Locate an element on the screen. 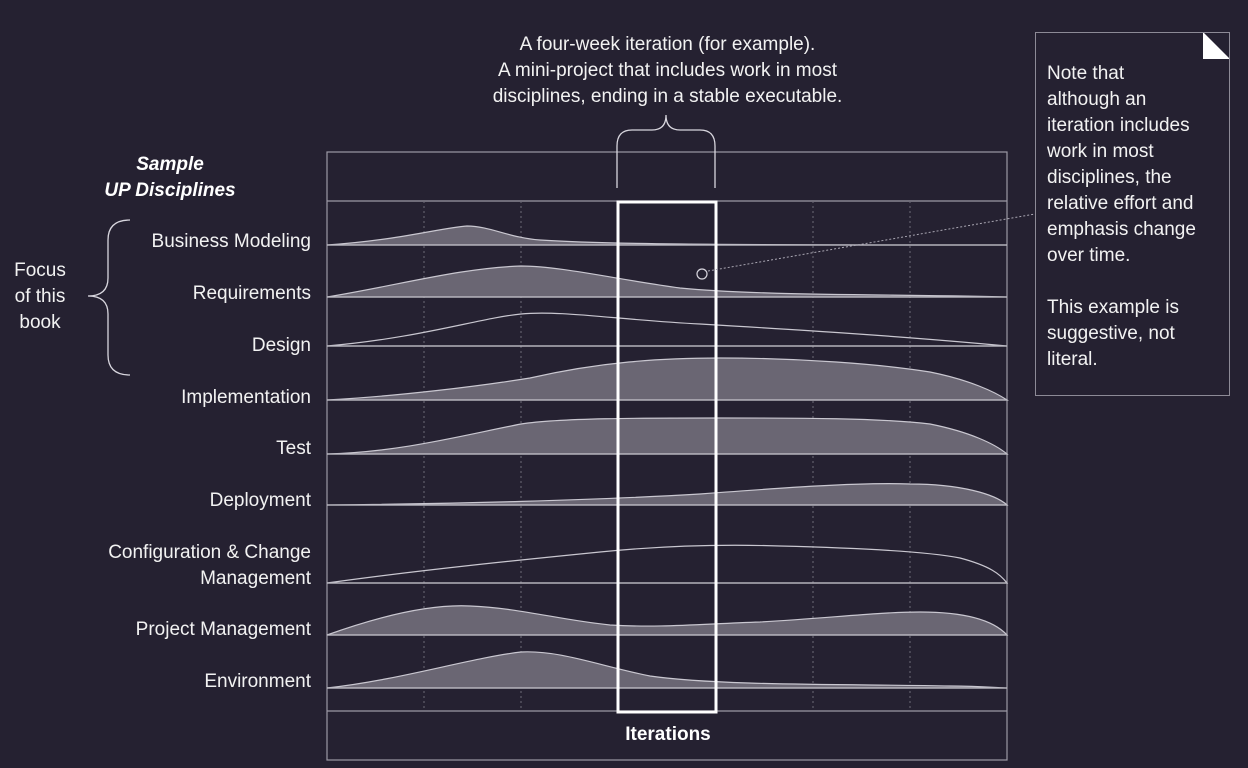 This screenshot has width=1248, height=768. note-paragraph-2: This example is suggestive, not literal. is located at coordinates (1113, 333).